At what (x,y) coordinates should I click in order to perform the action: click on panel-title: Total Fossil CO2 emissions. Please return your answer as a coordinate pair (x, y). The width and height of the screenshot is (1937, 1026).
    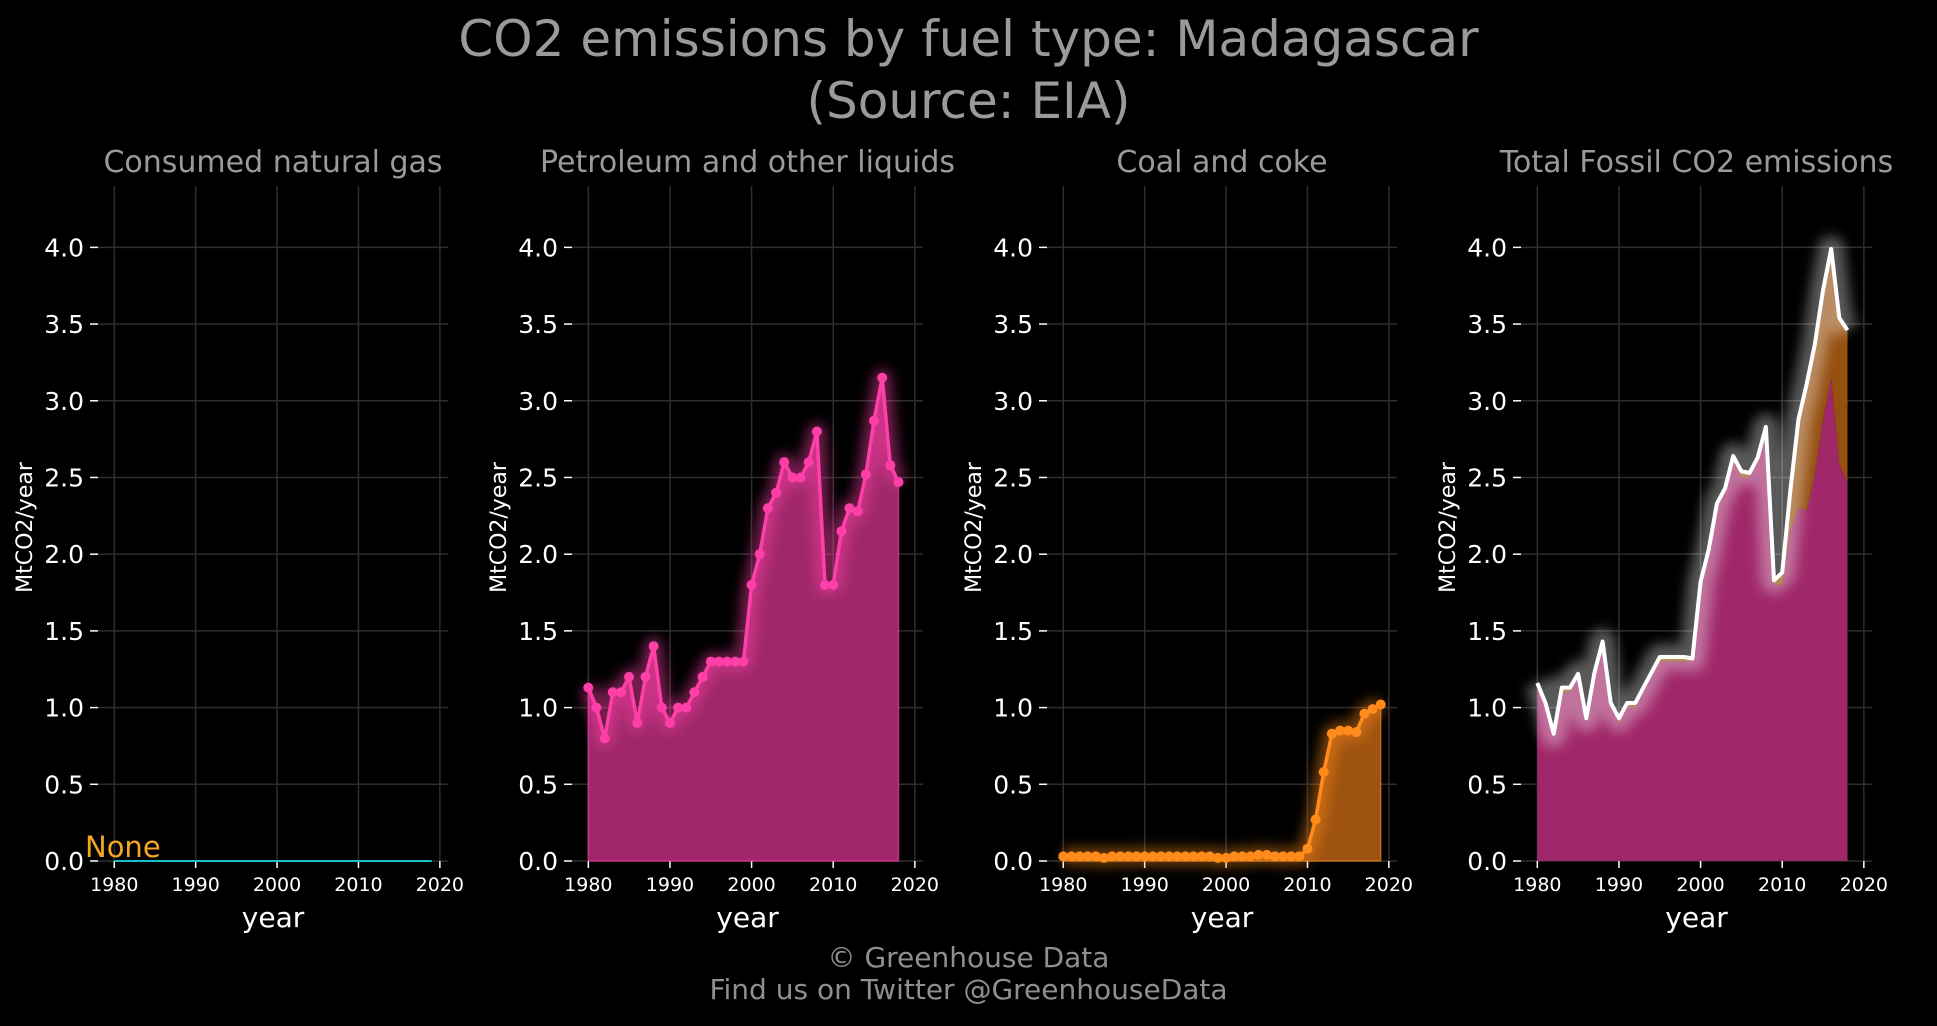
    Looking at the image, I should click on (1696, 162).